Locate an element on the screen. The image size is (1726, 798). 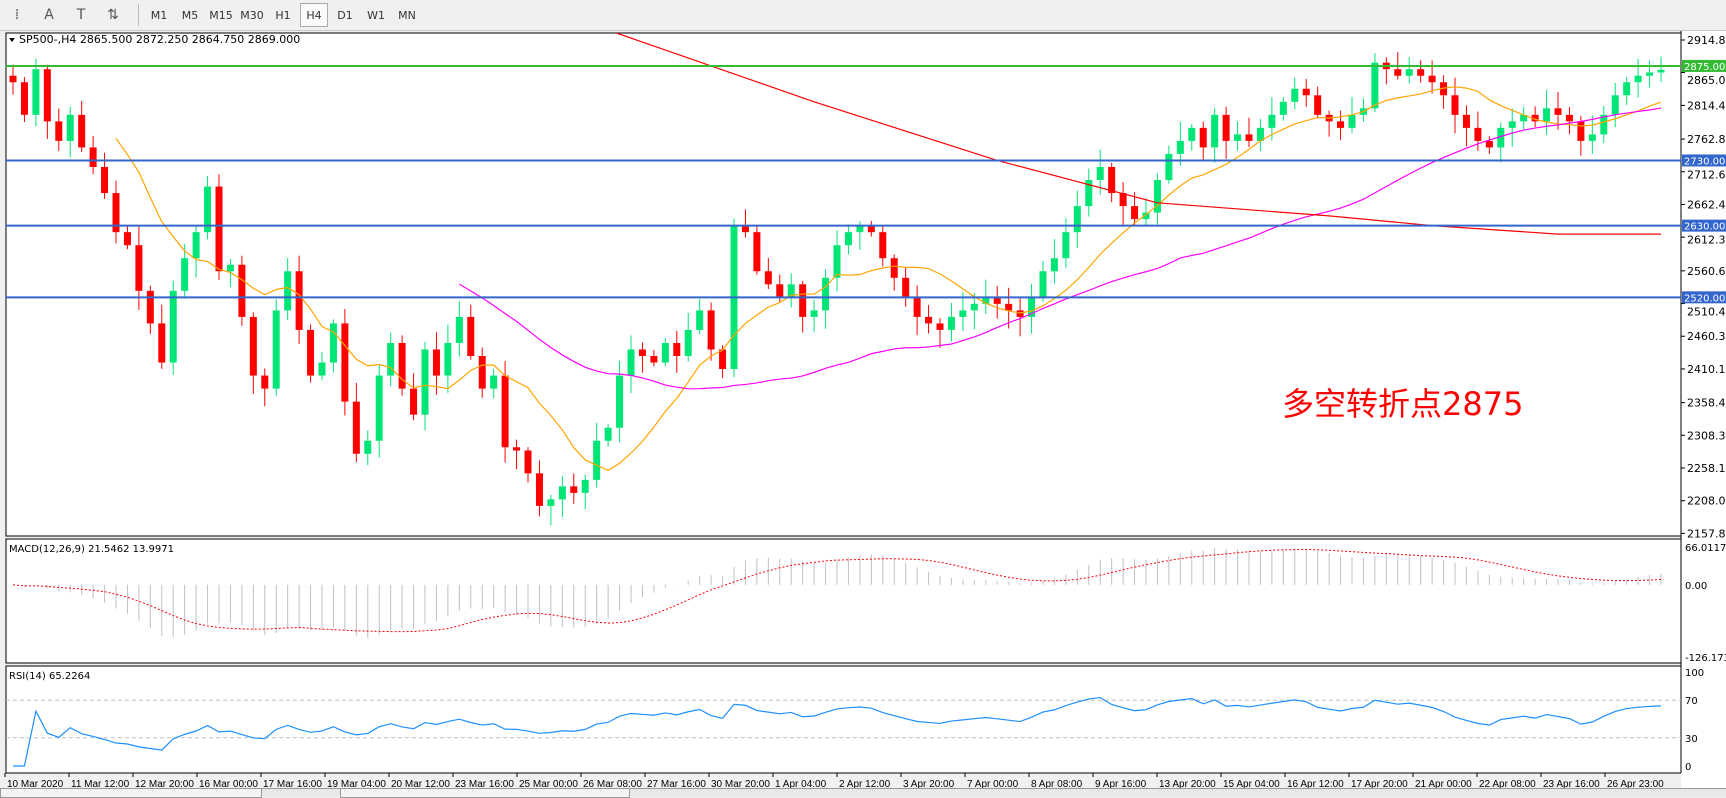
timeframe-m15-button: M15 is located at coordinates (221, 15).